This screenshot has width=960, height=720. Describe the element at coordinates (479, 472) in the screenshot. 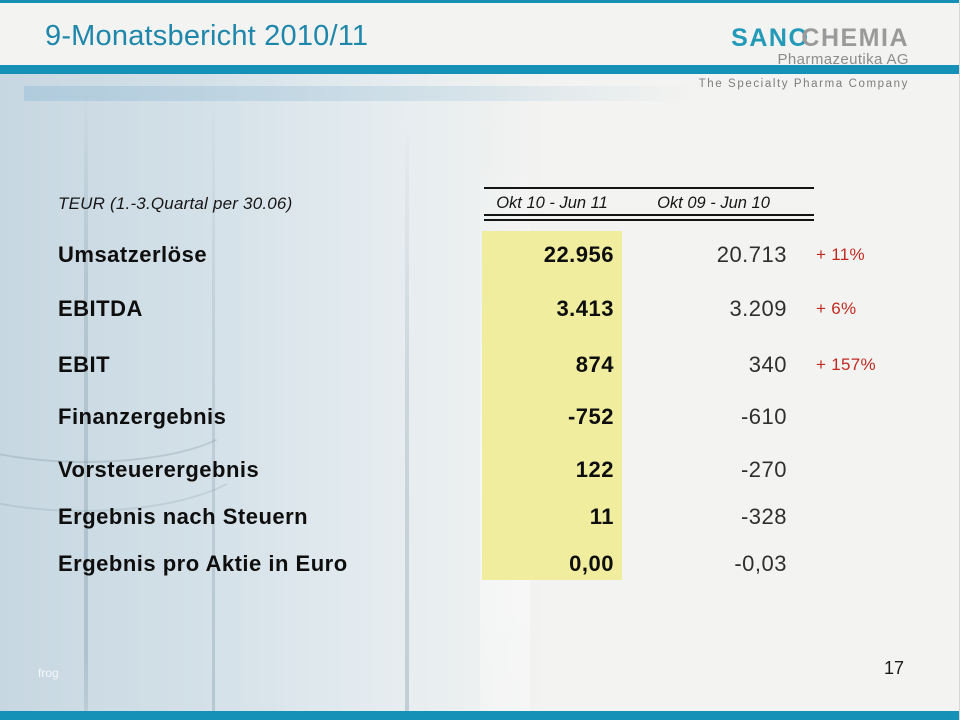

I see `table-row: Vorsteuerergebnis 122 -270` at that location.